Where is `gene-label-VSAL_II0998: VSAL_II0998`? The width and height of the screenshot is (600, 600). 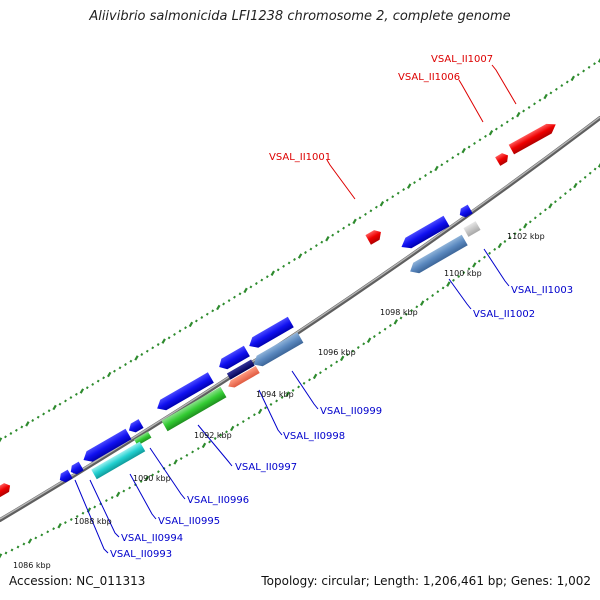
gene-label-VSAL_II0998: VSAL_II0998 is located at coordinates (314, 436).